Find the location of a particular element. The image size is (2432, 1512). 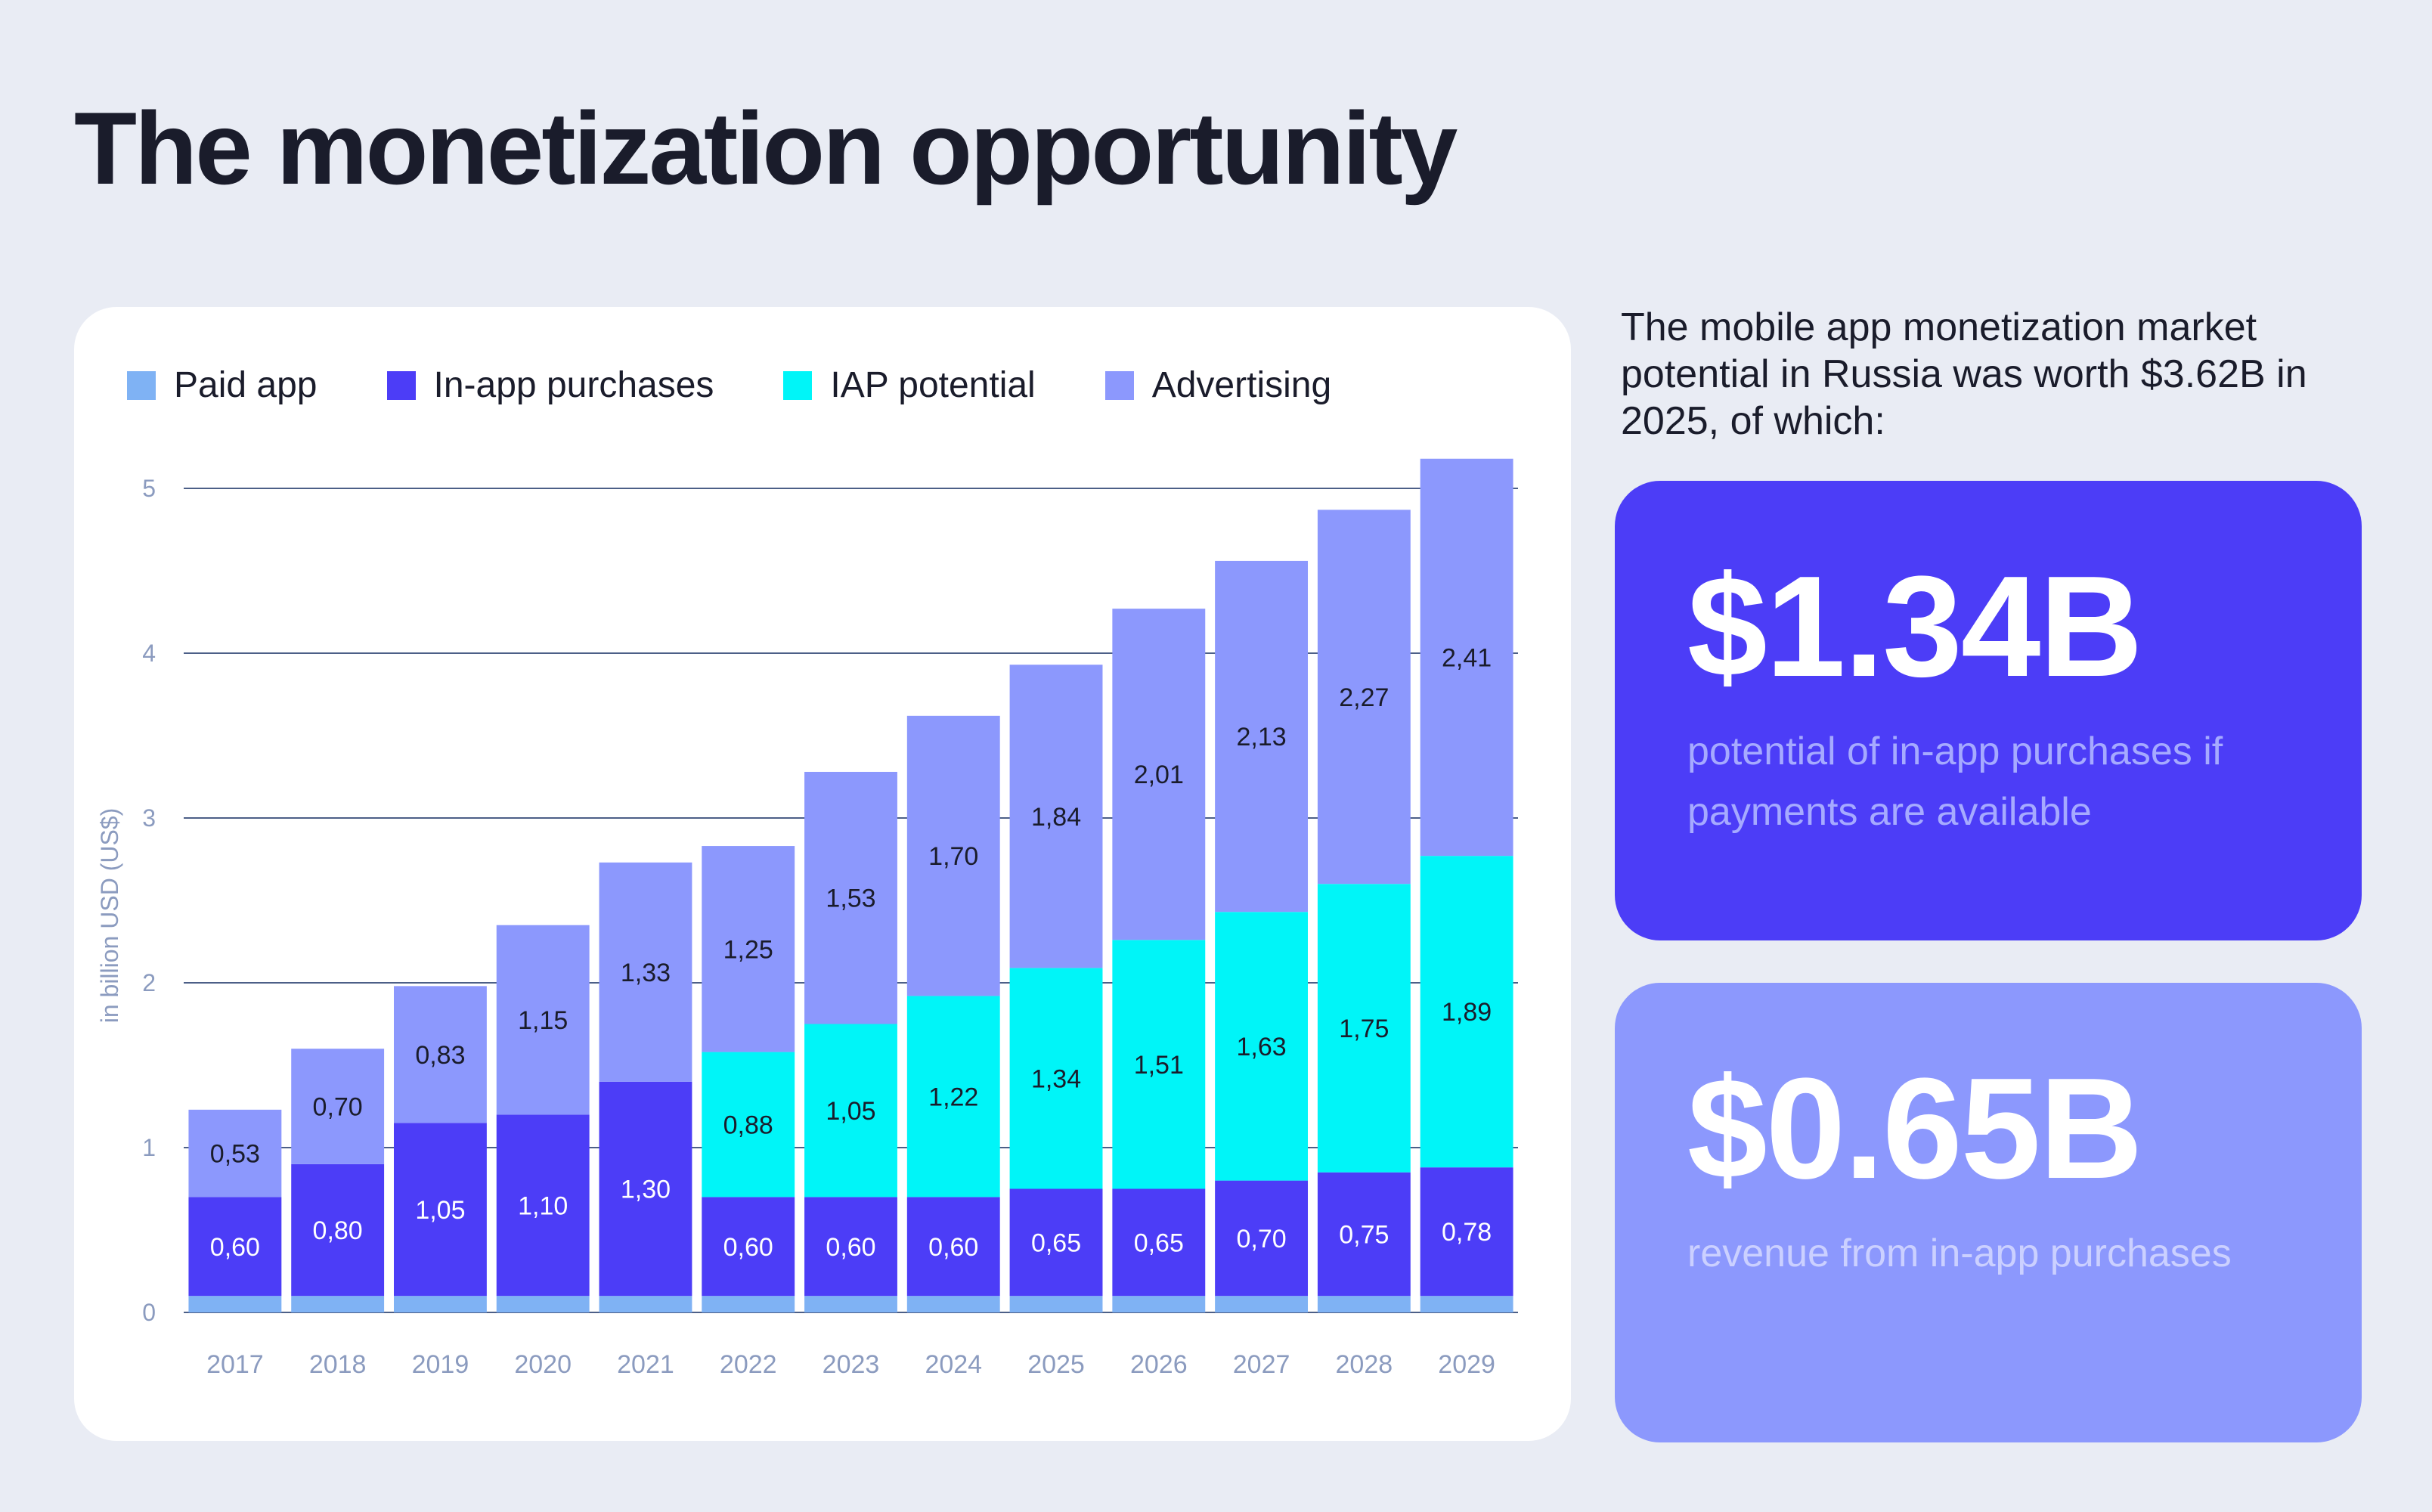

bar-advertising-2018 is located at coordinates (338, 1106).